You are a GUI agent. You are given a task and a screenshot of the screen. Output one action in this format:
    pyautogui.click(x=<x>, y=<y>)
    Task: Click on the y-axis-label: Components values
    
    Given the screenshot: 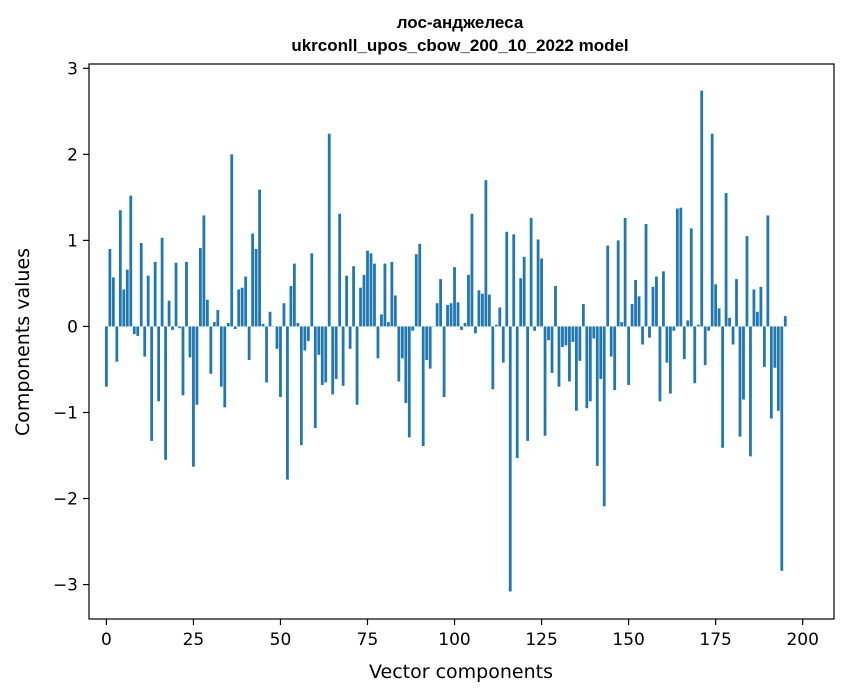 What is the action you would take?
    pyautogui.click(x=23, y=342)
    